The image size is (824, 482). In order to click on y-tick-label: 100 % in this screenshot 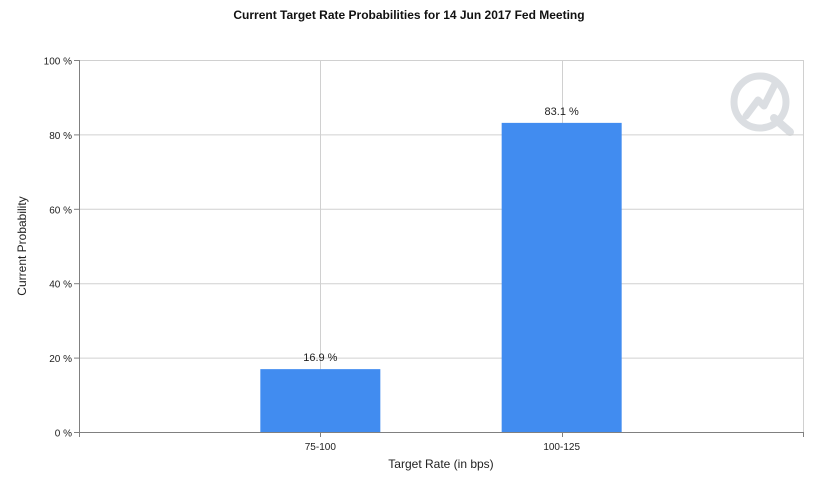, I will do `click(58, 62)`.